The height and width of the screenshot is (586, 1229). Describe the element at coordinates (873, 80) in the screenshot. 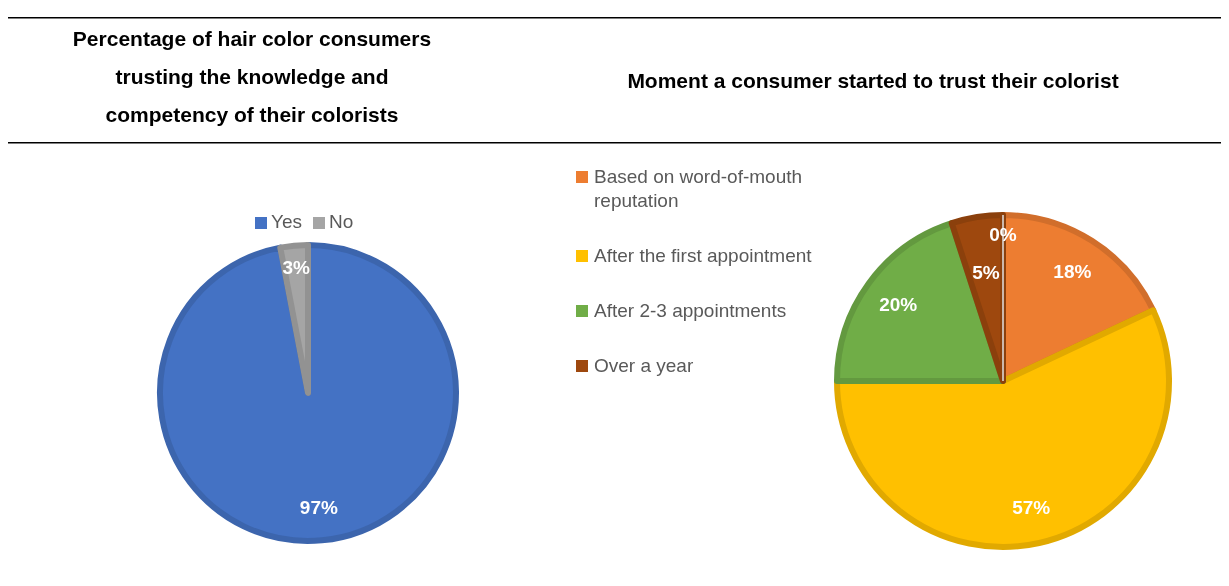

I see `chart-title: Moment a consumer started to trust their colorist` at that location.